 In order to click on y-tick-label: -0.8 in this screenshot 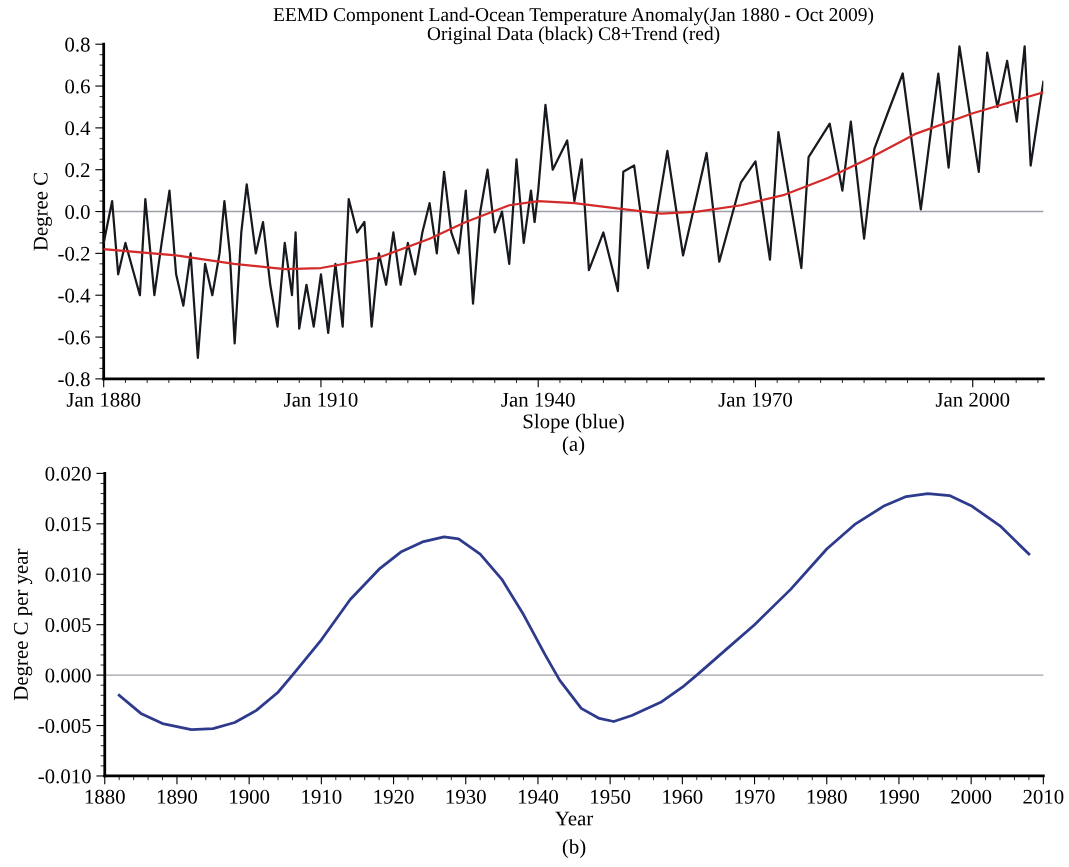, I will do `click(74, 379)`.